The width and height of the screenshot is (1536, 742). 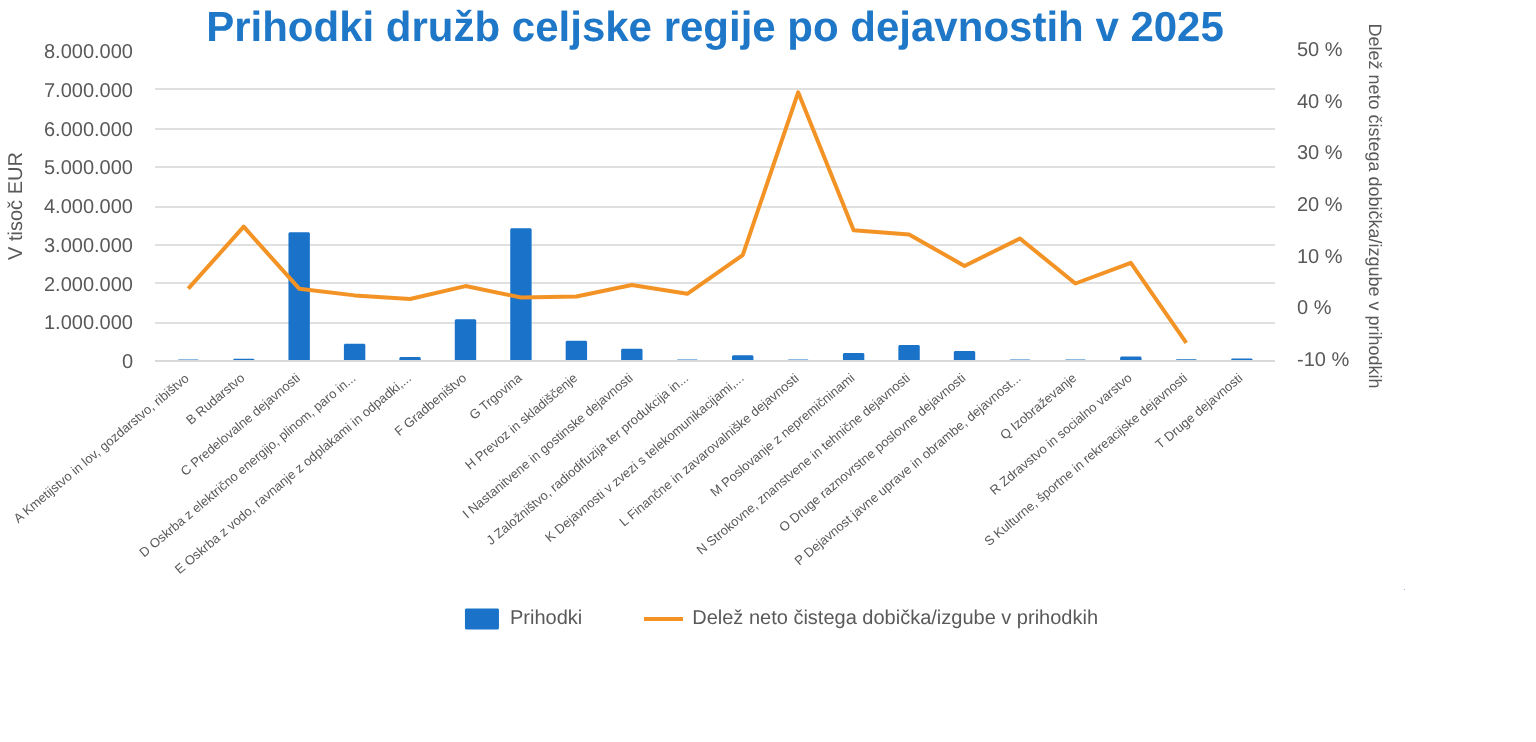 What do you see at coordinates (1314, 309) in the screenshot?
I see `y2-tick-label: 0 %` at bounding box center [1314, 309].